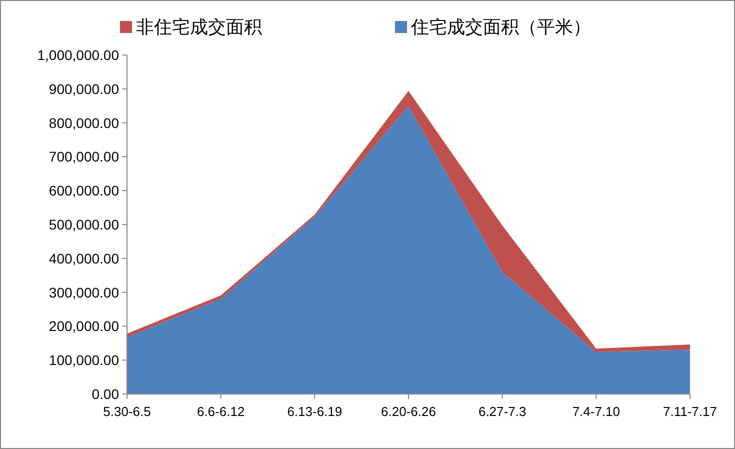 The width and height of the screenshot is (735, 449). What do you see at coordinates (78, 55) in the screenshot?
I see `y-tick-label: 1,000,000.00` at bounding box center [78, 55].